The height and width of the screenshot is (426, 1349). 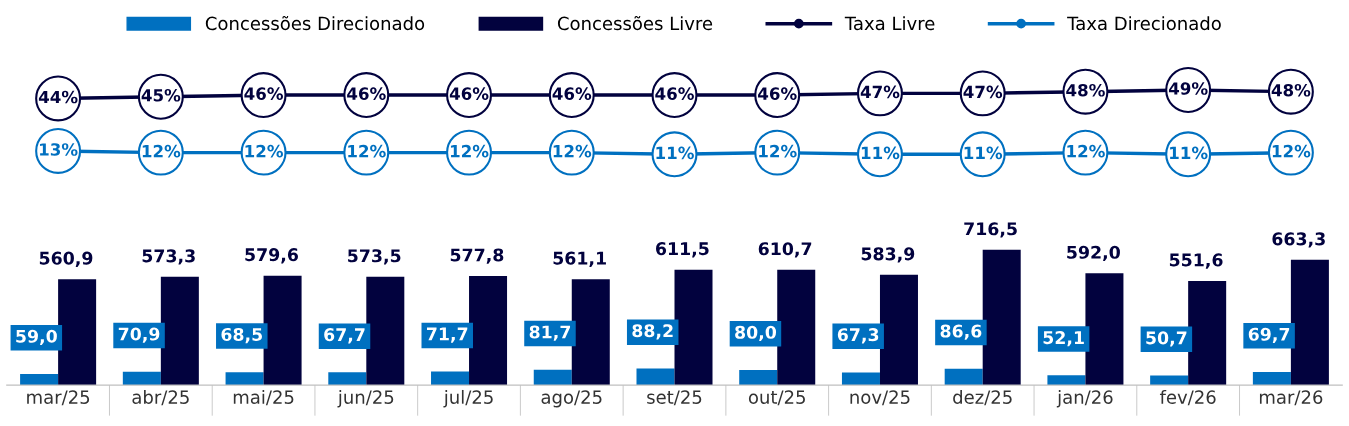 I want to click on x-tick-label: fev/26, so click(x=1187, y=397).